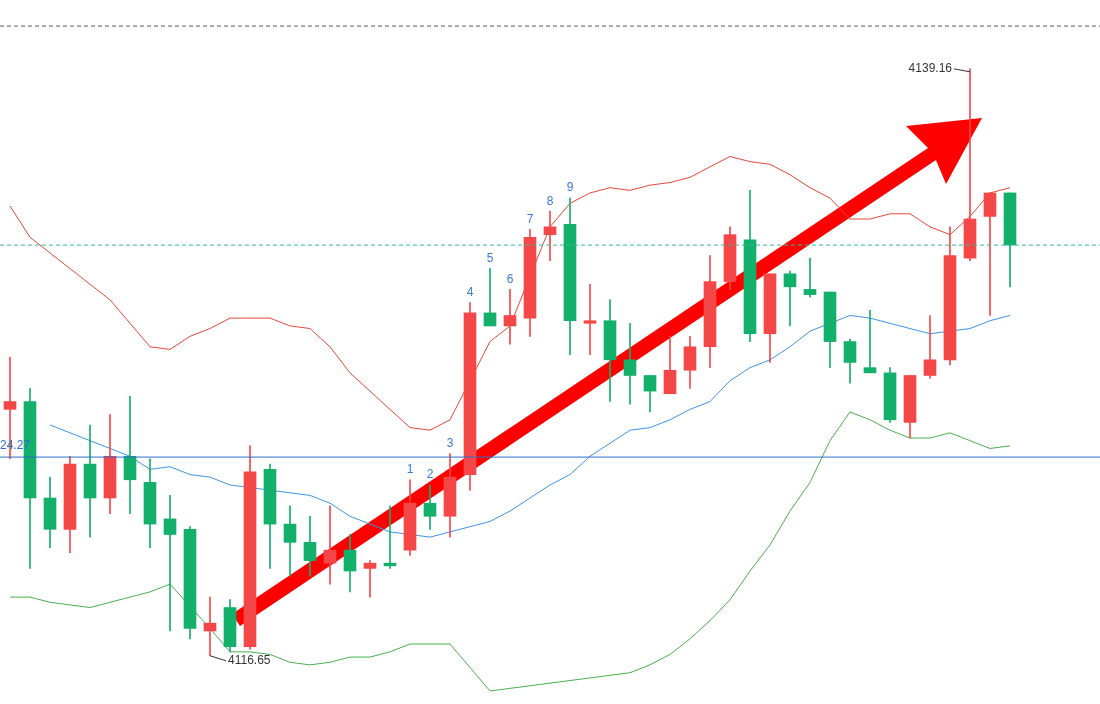 This screenshot has height=704, width=1100. I want to click on annotation: 4116.65, so click(249, 660).